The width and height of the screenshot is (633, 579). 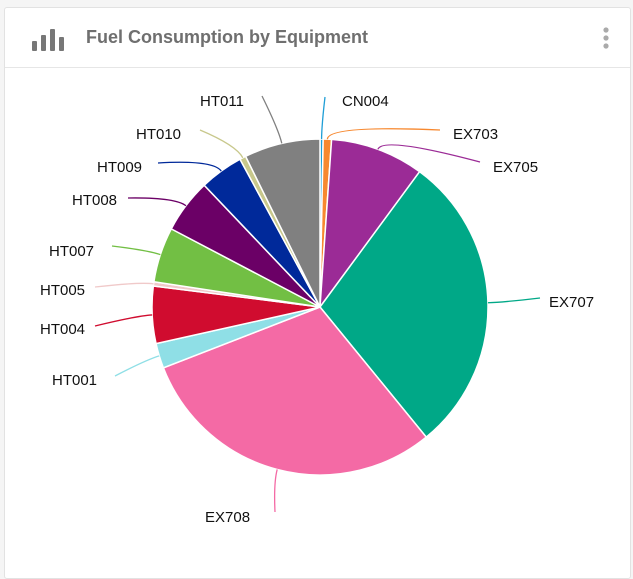 I want to click on pie-slice-ex707, so click(x=404, y=304).